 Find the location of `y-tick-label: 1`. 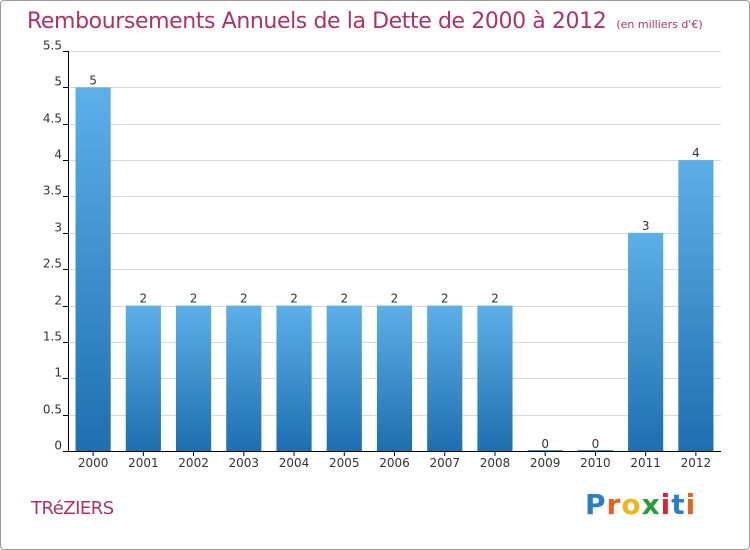

y-tick-label: 1 is located at coordinates (58, 373).